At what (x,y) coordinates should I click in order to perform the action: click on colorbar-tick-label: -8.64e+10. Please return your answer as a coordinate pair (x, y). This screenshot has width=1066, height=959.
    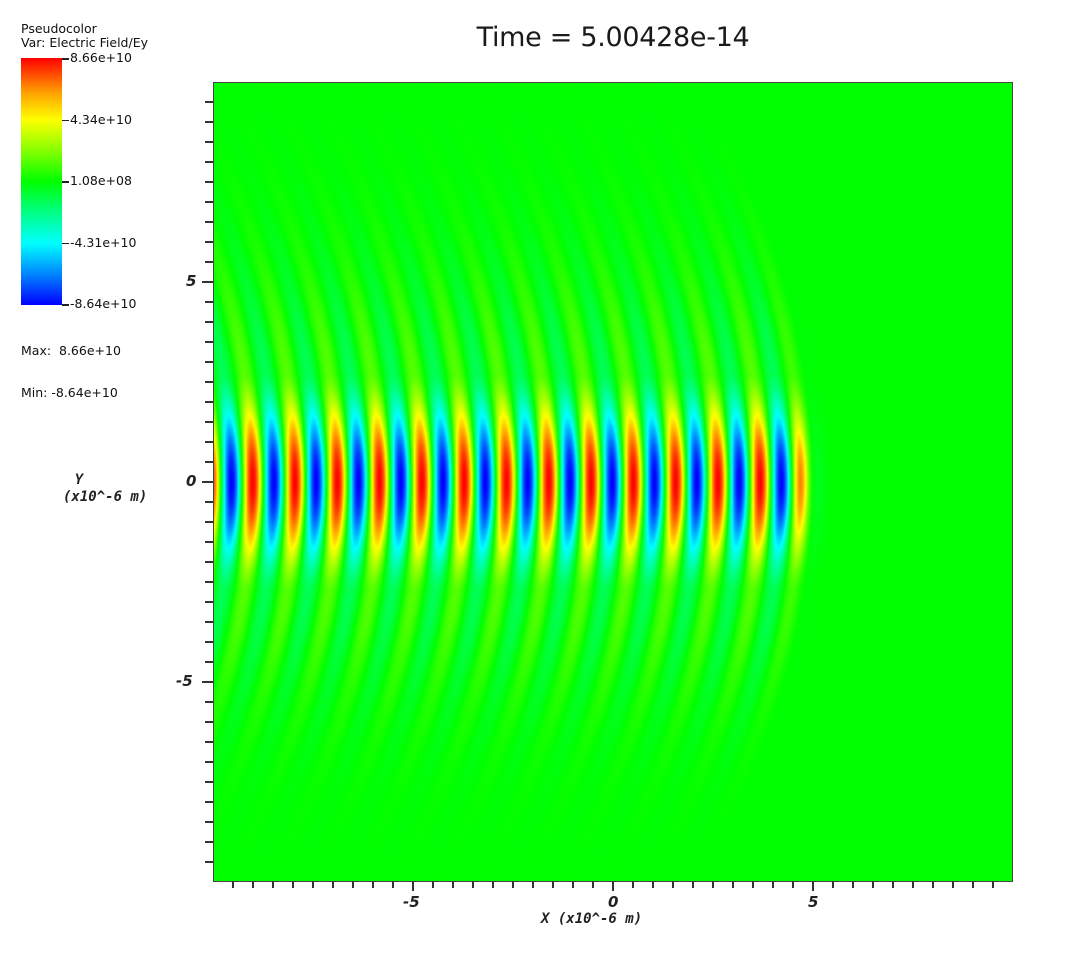
    Looking at the image, I should click on (103, 303).